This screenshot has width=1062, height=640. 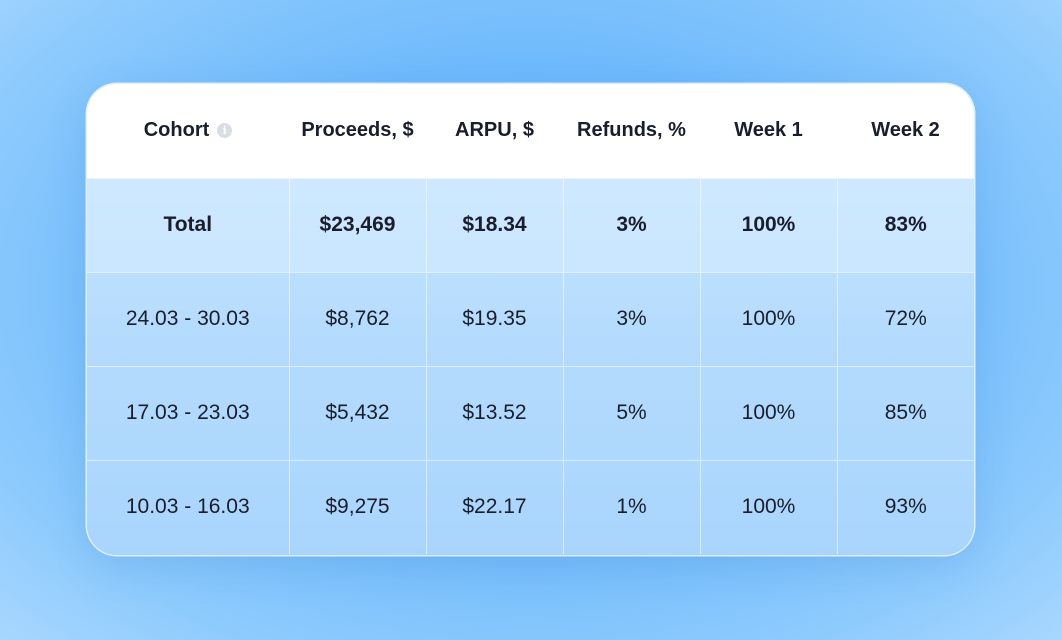 I want to click on cell-total-label: Total, so click(x=188, y=224).